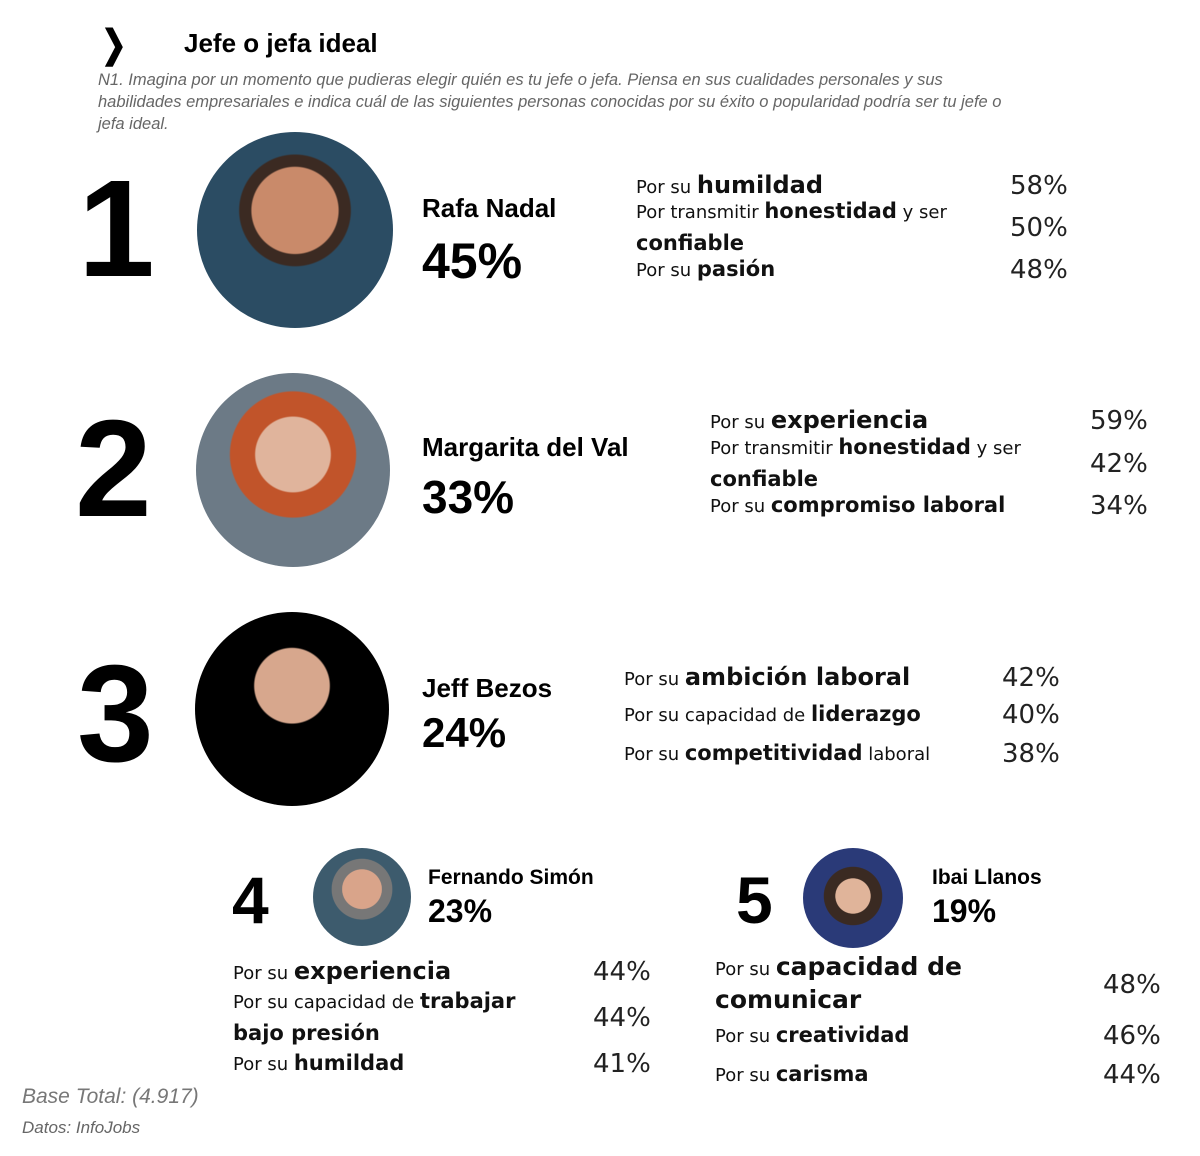 This screenshot has width=1200, height=1156. I want to click on reason-row: Por su creatividad 46%, so click(944, 1036).